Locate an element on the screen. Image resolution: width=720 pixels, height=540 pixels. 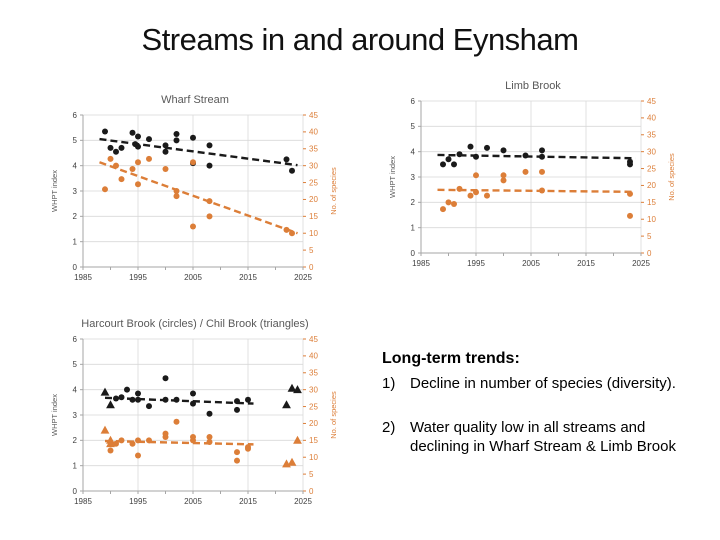
chart-title-limb-brook: Limb Brook is located at coordinates (533, 86).